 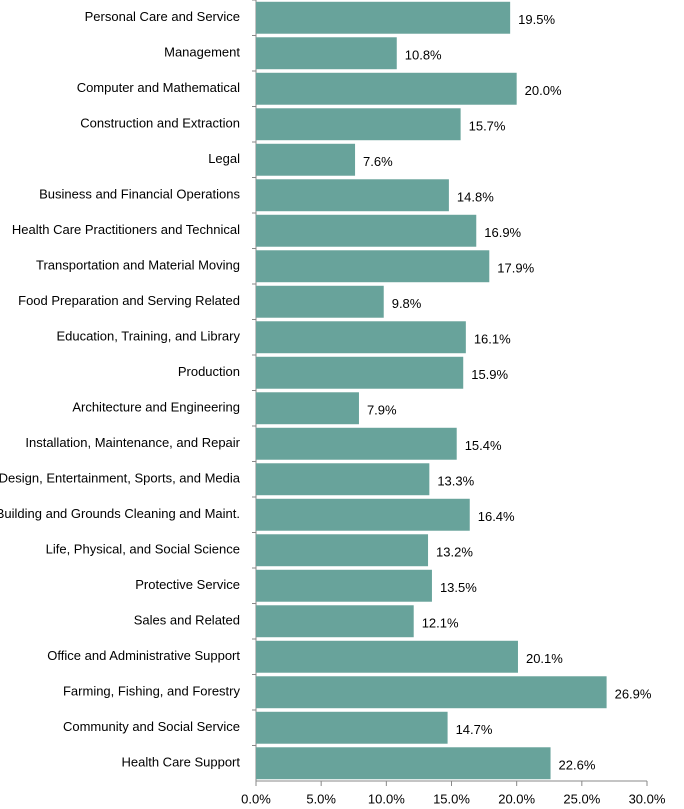 I want to click on value-label: 16.9%, so click(x=502, y=232).